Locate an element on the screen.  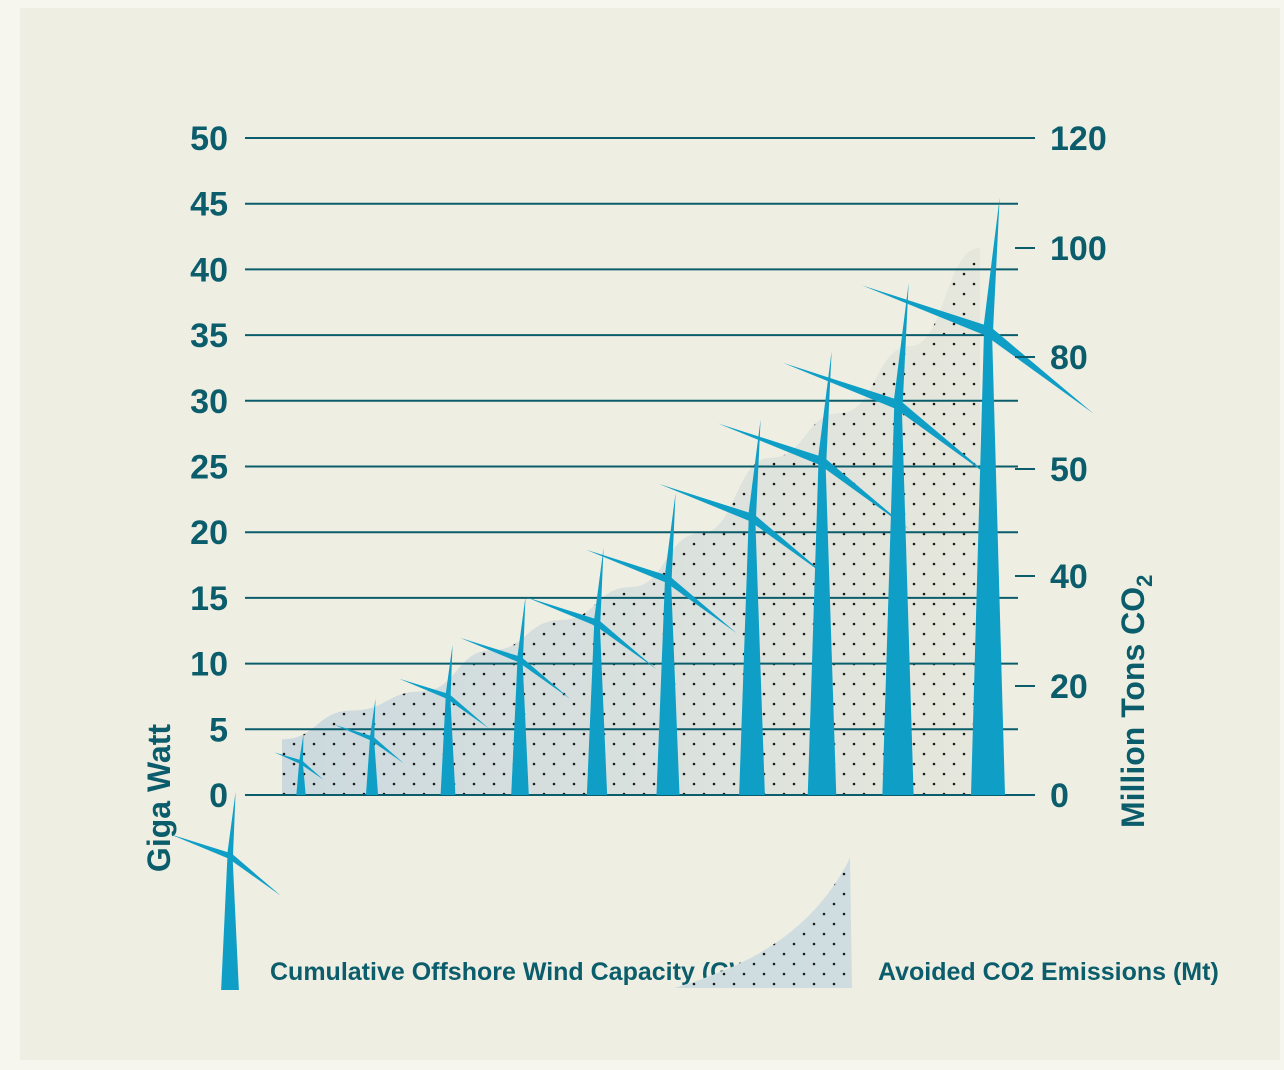
left-tick-label: 10 is located at coordinates (209, 665).